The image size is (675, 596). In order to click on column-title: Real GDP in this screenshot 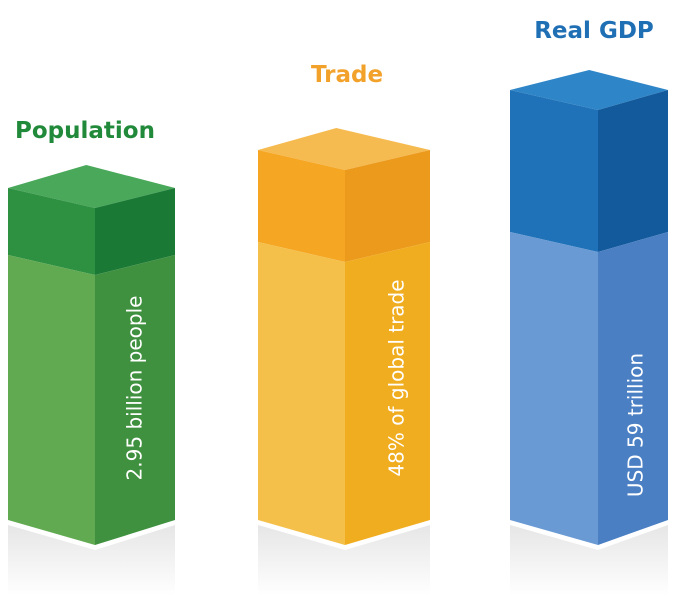, I will do `click(594, 31)`.